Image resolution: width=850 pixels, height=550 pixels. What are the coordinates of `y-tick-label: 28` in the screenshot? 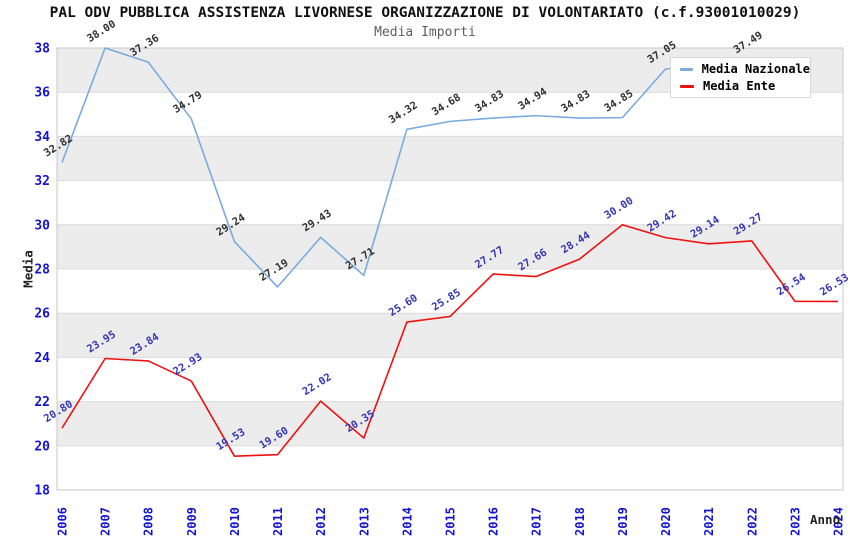 It's located at (42, 270).